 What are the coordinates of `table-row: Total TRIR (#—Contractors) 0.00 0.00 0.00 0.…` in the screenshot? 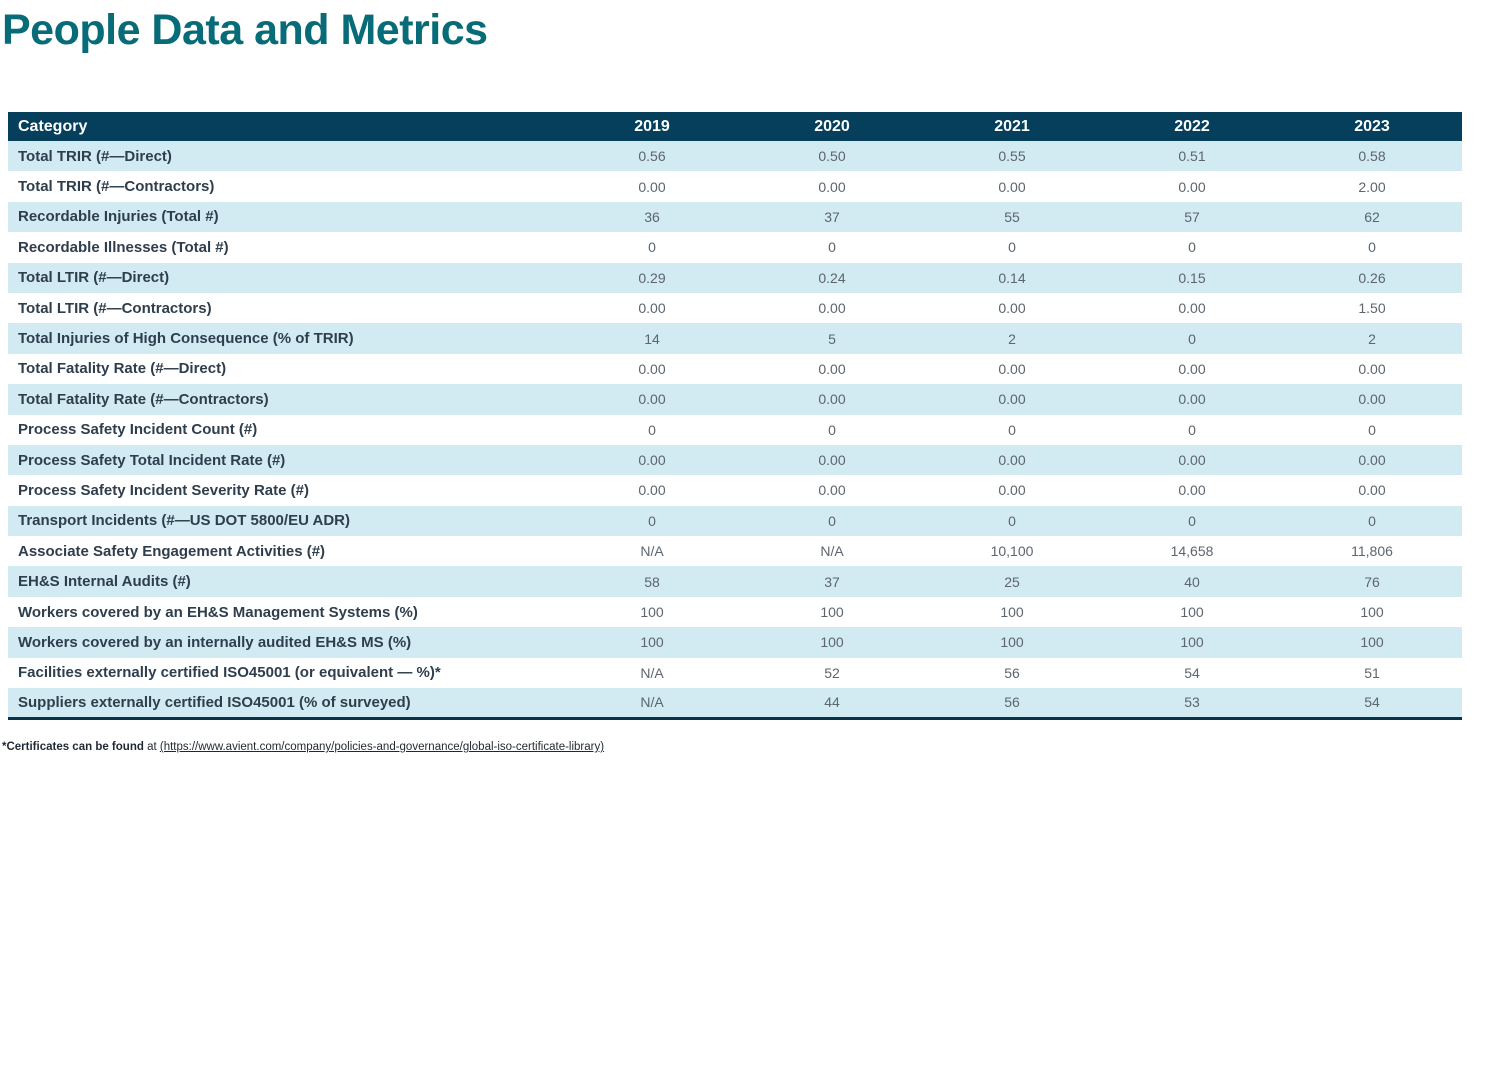 It's located at (735, 186).